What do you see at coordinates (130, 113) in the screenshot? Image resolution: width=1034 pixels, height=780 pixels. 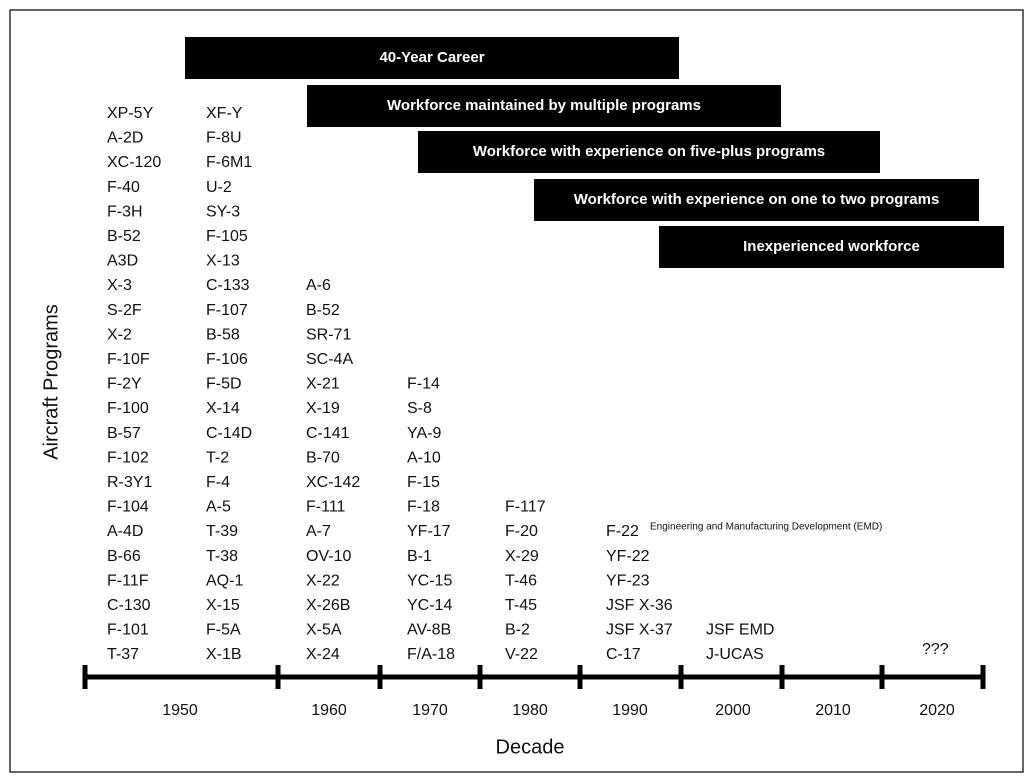 I see `program: XP-5Y` at bounding box center [130, 113].